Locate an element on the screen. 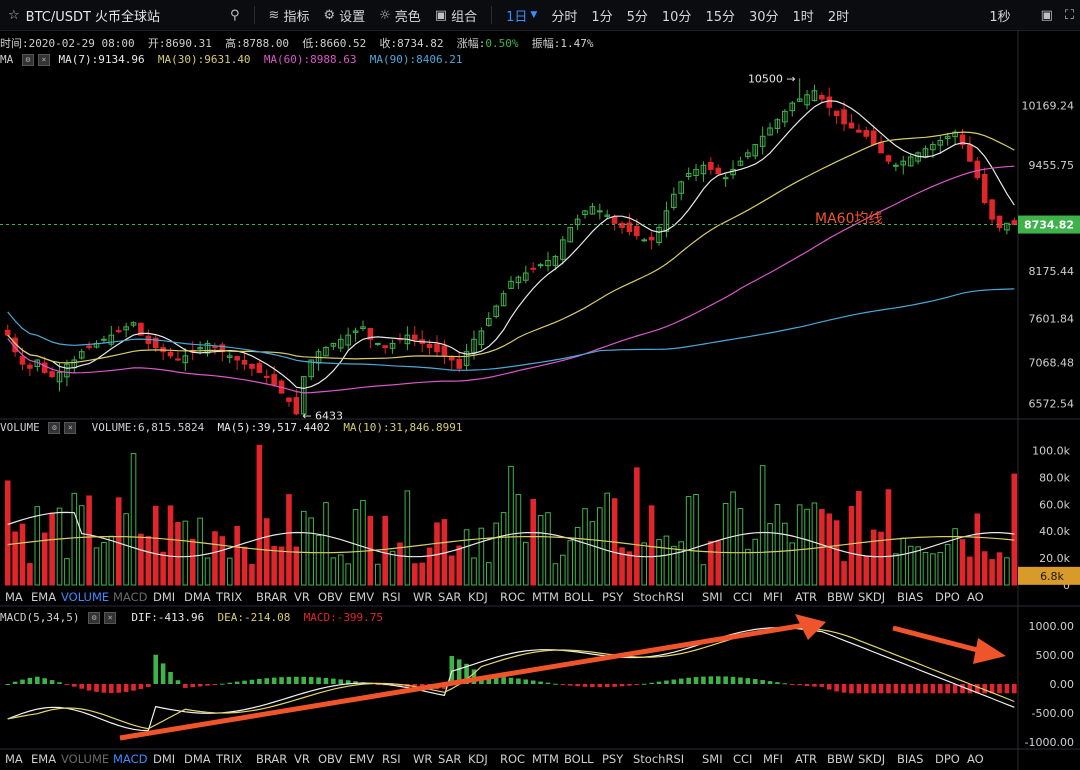 The height and width of the screenshot is (770, 1080). indicator-tab-volume: VOLUME is located at coordinates (85, 597).